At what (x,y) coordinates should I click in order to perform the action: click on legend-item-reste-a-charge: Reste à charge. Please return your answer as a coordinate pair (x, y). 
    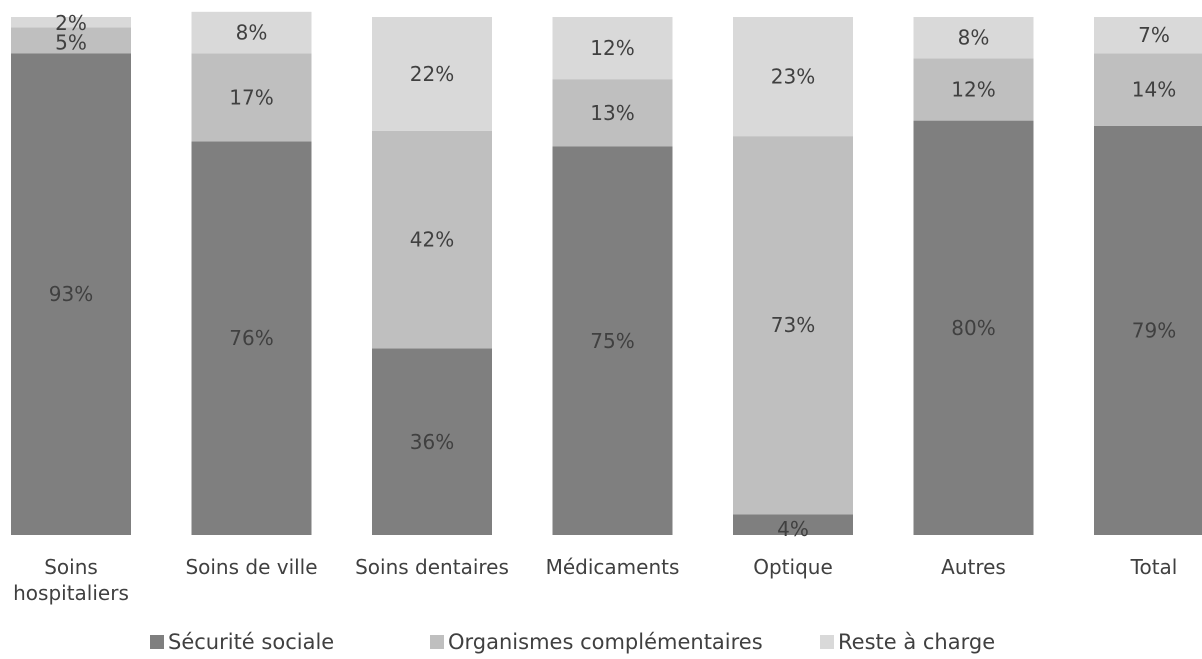
    Looking at the image, I should click on (907, 642).